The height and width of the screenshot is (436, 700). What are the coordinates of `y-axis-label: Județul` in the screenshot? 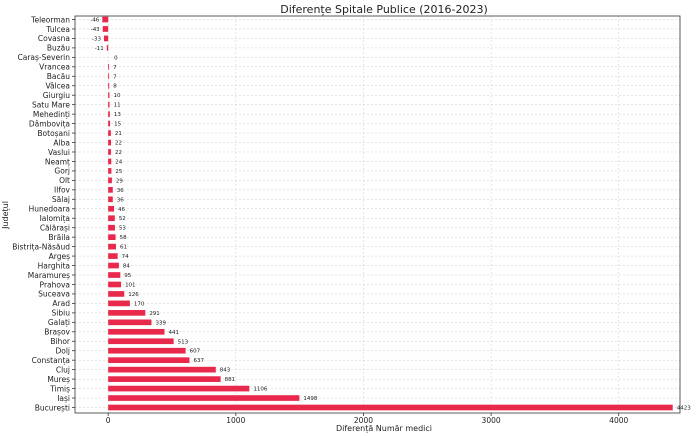 It's located at (6, 215).